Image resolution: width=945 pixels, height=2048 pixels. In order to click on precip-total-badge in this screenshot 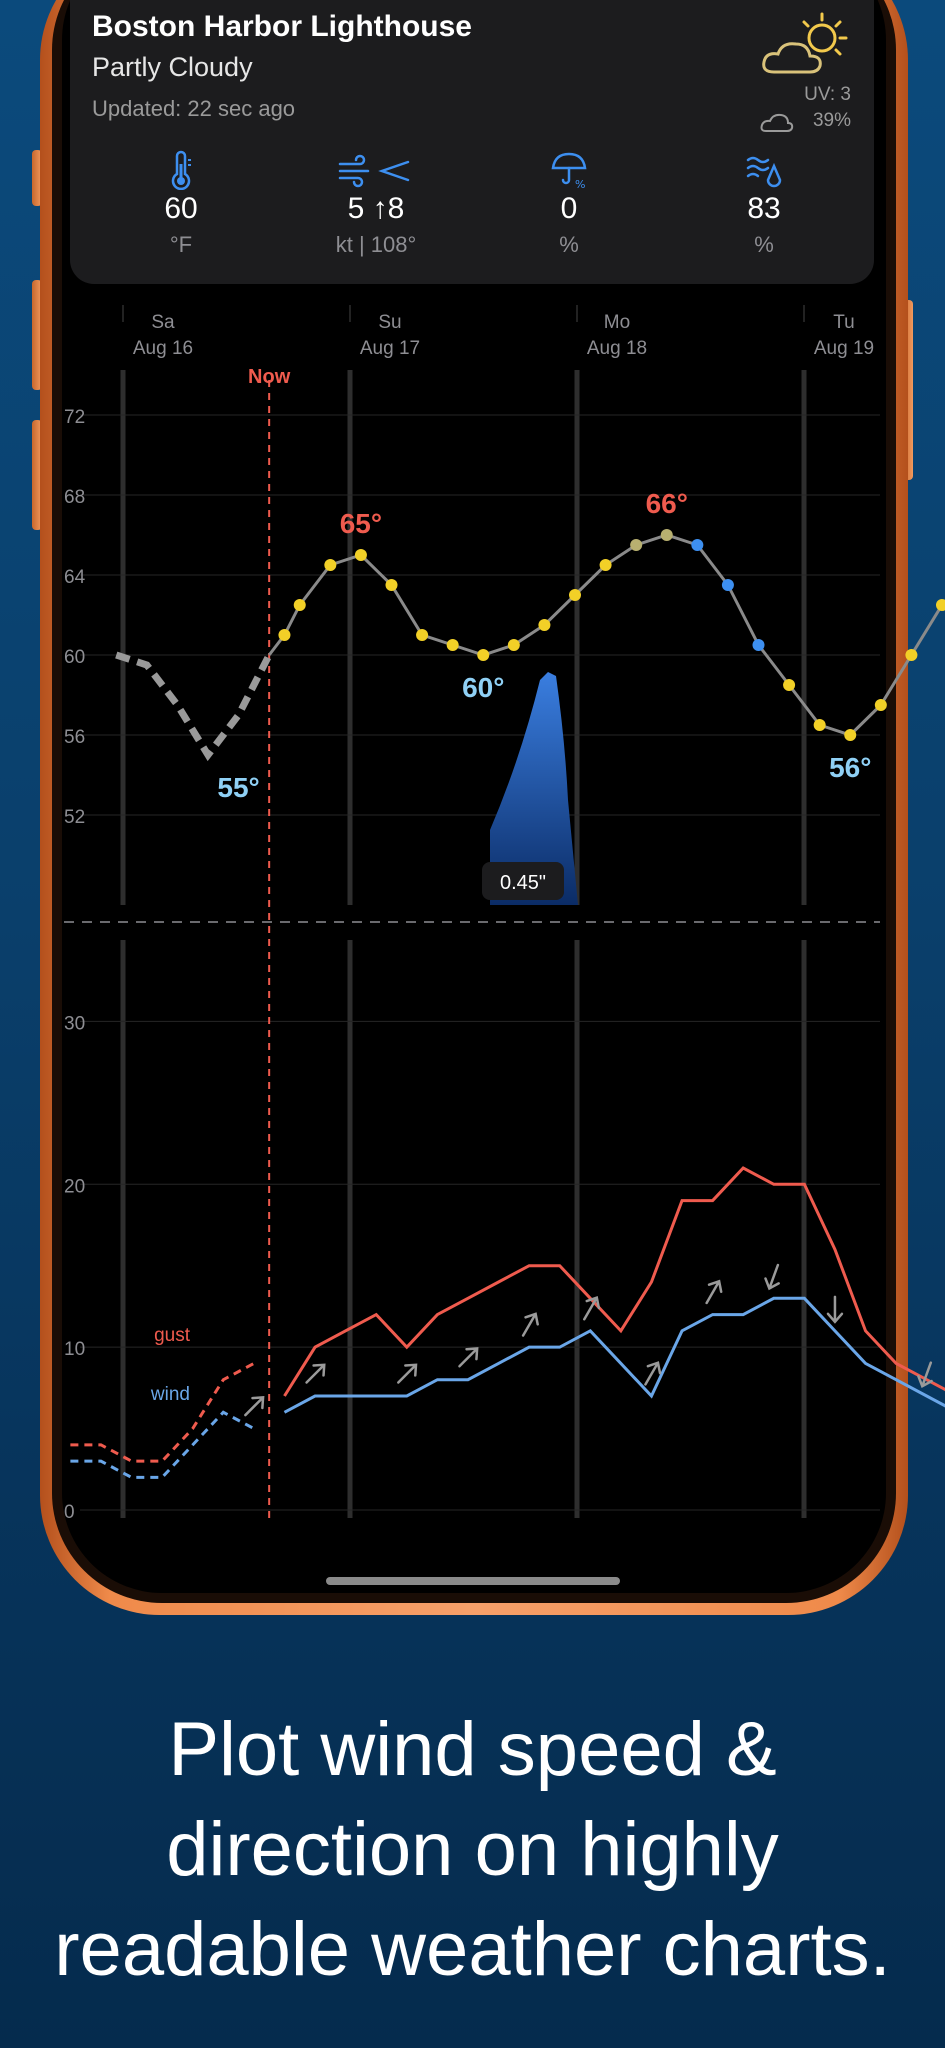, I will do `click(523, 881)`.